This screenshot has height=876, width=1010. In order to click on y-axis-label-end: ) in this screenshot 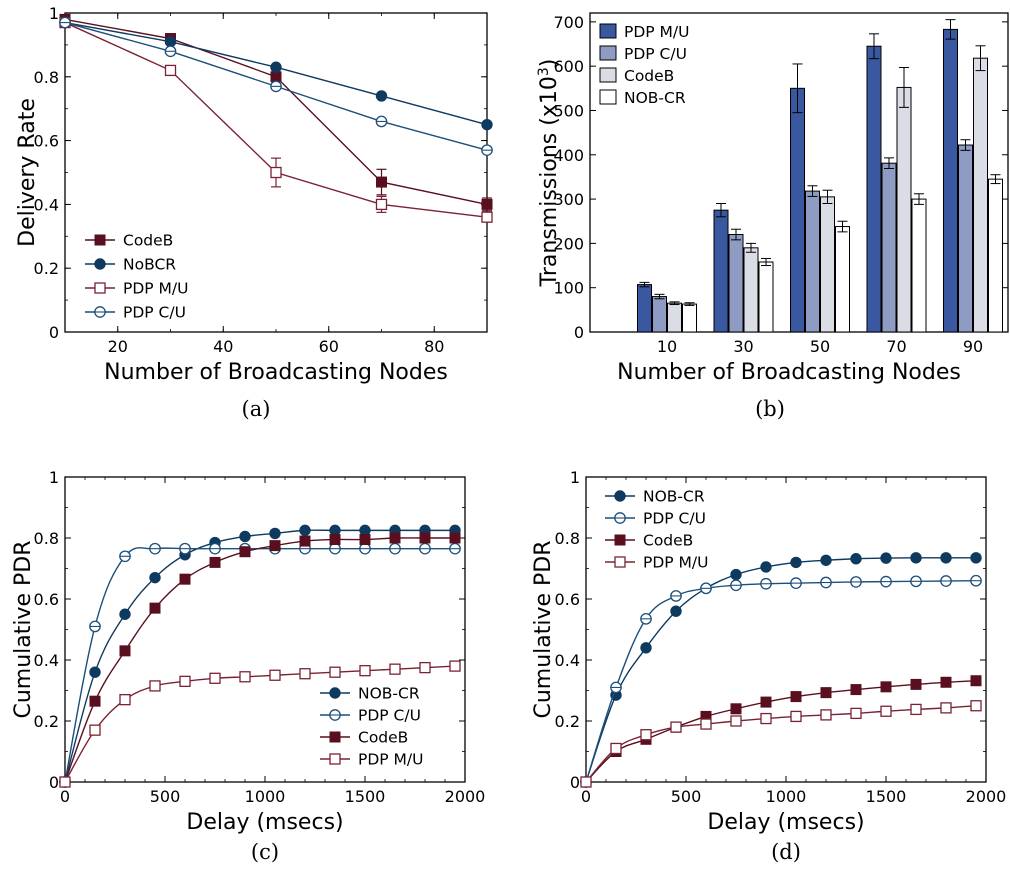, I will do `click(549, 63)`.